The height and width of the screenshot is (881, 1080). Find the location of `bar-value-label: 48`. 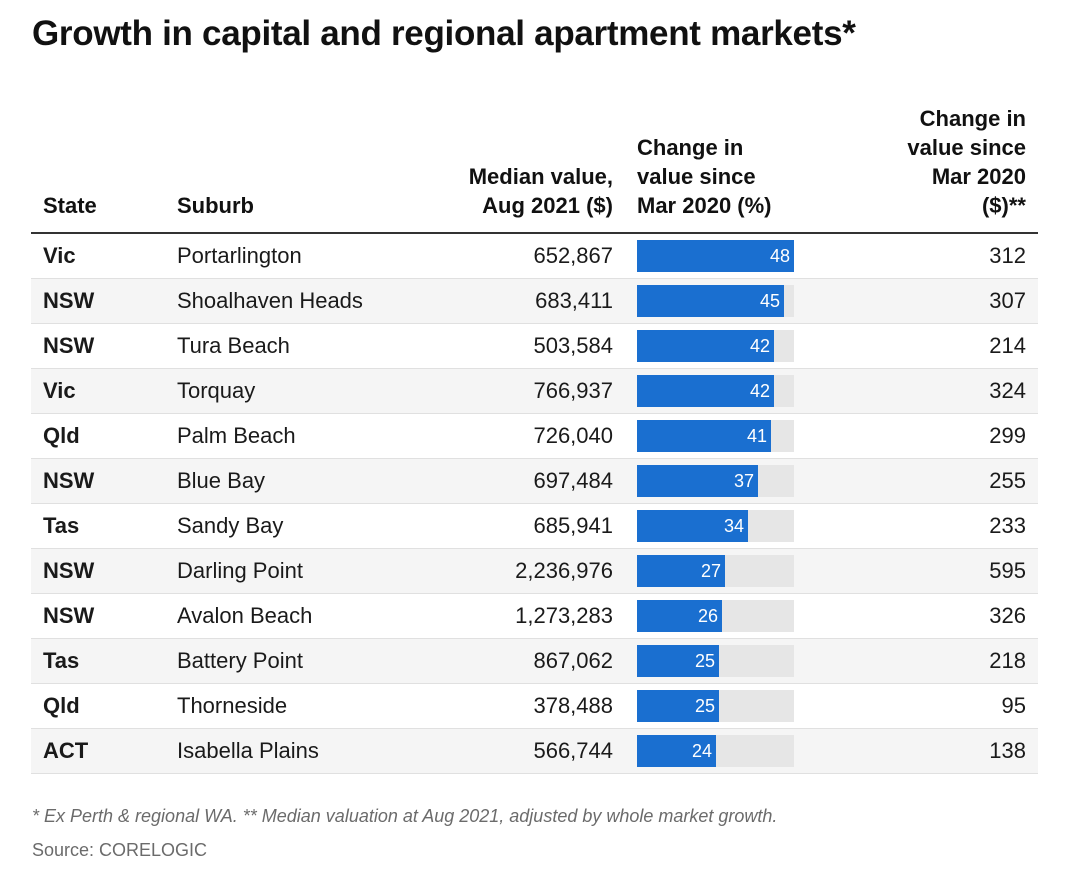

bar-value-label: 48 is located at coordinates (779, 255).